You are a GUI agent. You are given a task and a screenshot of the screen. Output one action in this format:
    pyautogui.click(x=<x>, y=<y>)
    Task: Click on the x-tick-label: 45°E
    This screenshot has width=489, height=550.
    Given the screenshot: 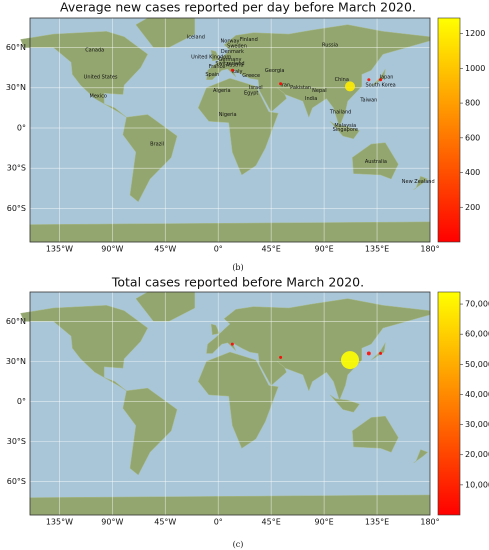 What is the action you would take?
    pyautogui.click(x=271, y=249)
    